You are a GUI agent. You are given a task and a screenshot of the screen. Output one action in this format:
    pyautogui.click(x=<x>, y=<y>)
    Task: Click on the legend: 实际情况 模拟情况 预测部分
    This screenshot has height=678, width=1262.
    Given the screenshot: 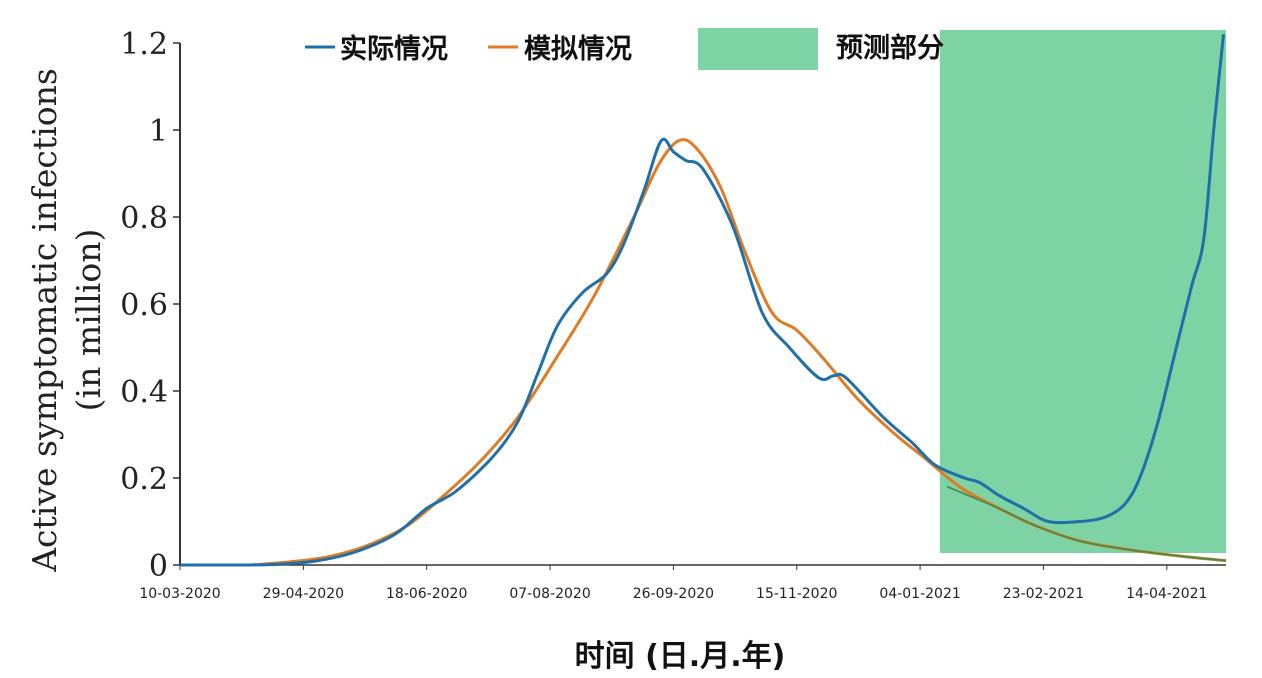 What is the action you would take?
    pyautogui.click(x=624, y=49)
    